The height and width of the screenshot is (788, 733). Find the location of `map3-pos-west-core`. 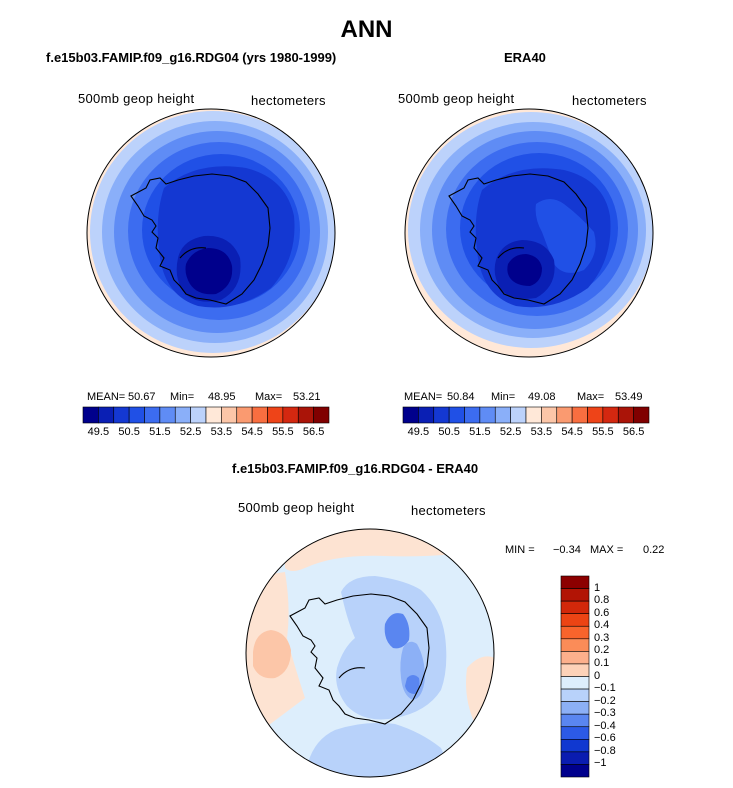

map3-pos-west-core is located at coordinates (272, 654).